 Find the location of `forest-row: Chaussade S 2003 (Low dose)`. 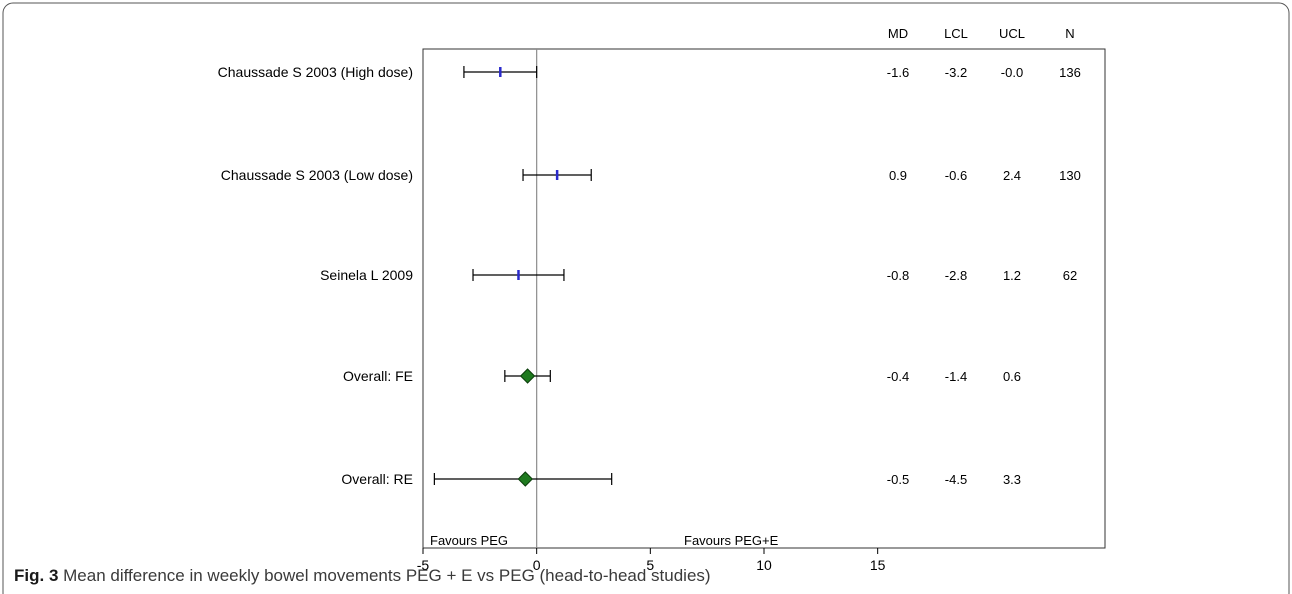

forest-row: Chaussade S 2003 (Low dose) is located at coordinates (406, 175).